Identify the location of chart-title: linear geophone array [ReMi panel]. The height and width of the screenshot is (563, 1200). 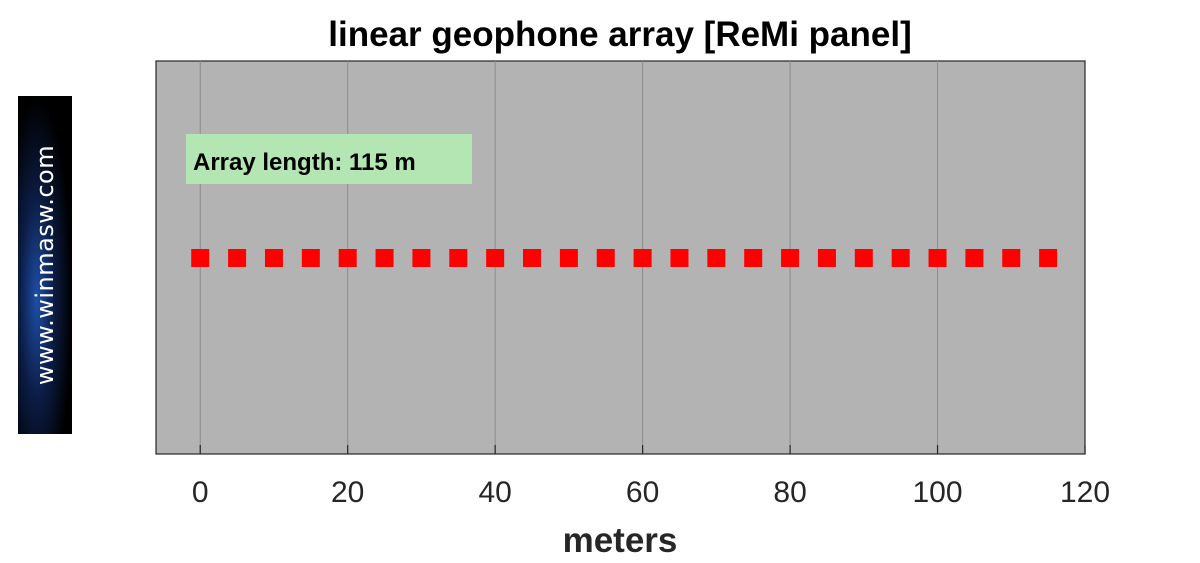
(619, 34).